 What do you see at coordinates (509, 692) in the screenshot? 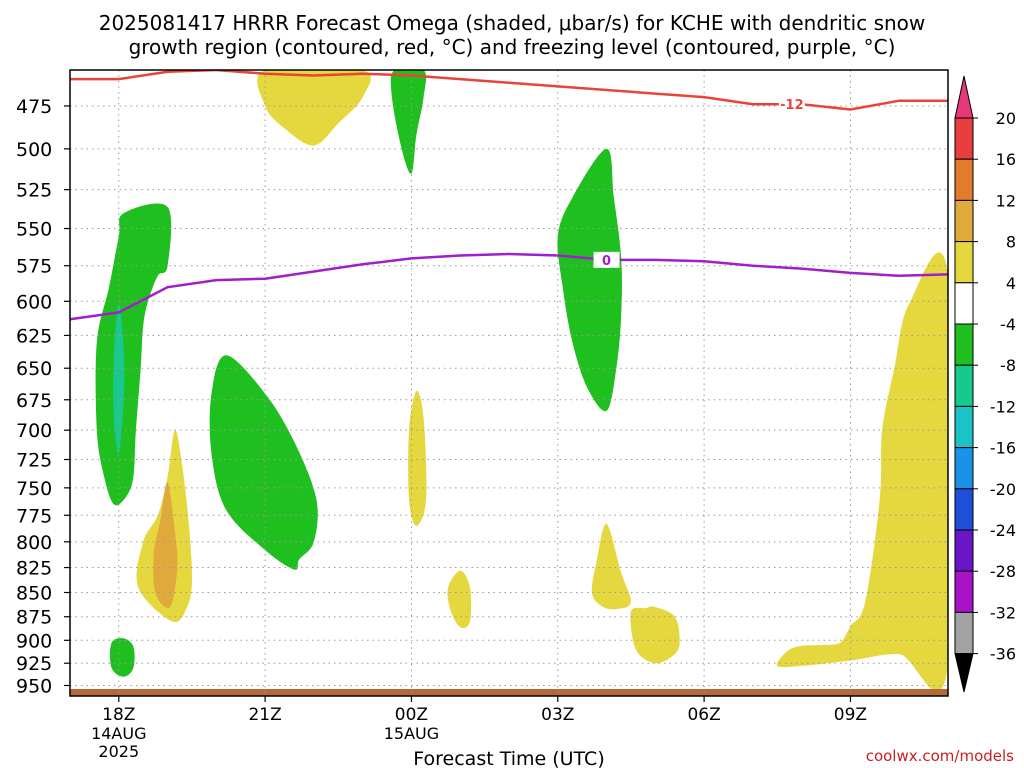
I see `terrain-strip` at bounding box center [509, 692].